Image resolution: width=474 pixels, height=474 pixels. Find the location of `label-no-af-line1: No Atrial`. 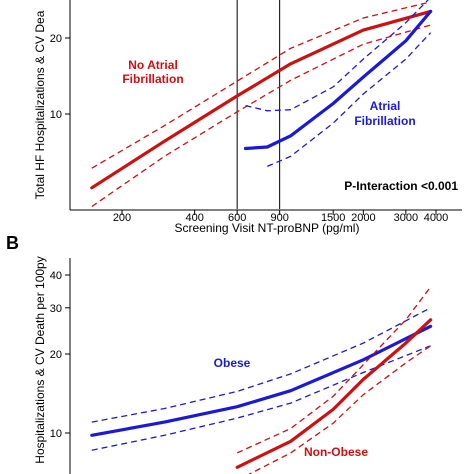

label-no-af-line1: No Atrial is located at coordinates (153, 65).